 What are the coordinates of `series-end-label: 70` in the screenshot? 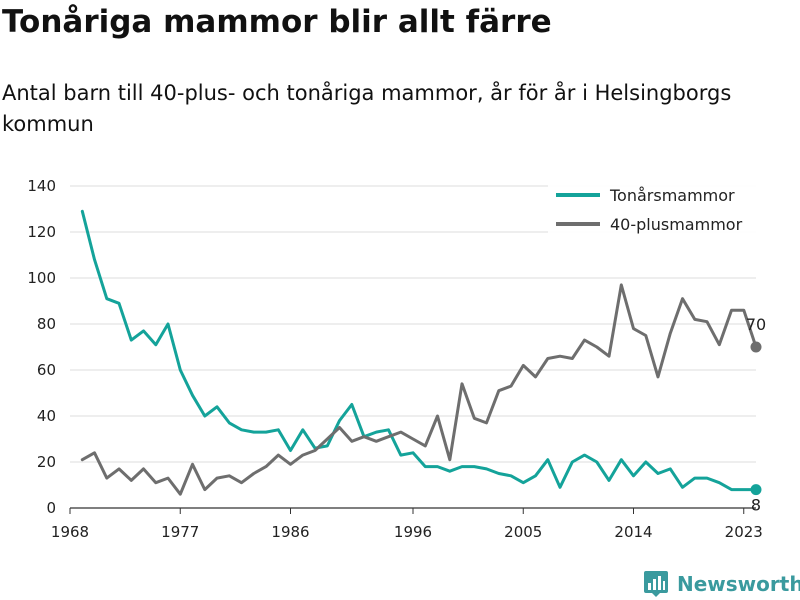 It's located at (756, 324).